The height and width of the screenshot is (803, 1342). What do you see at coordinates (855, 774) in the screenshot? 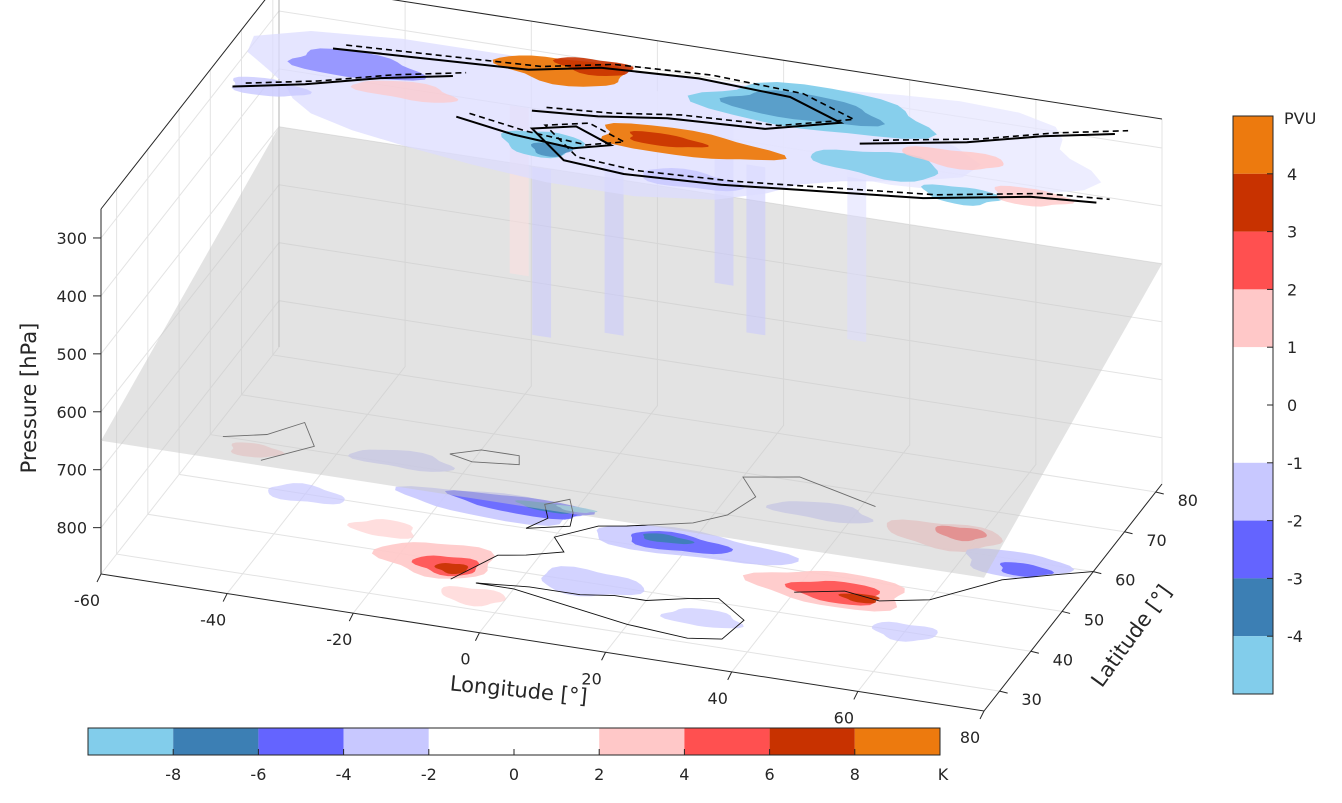
I see `temperature-colorbar-tick-label: 8` at bounding box center [855, 774].